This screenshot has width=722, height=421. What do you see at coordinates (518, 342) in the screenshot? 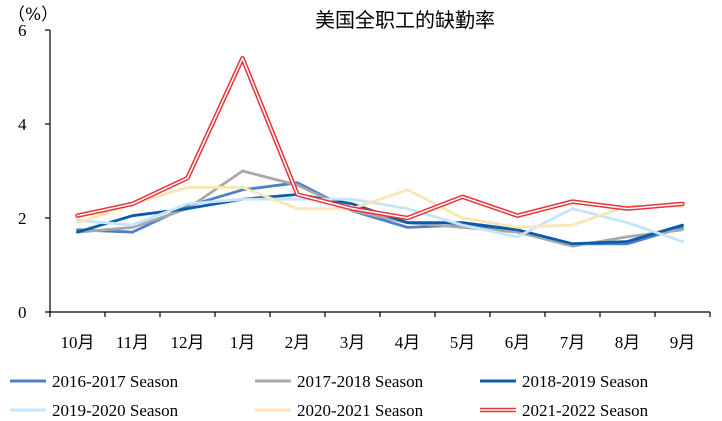
I see `x-tick-label: 6月` at bounding box center [518, 342].